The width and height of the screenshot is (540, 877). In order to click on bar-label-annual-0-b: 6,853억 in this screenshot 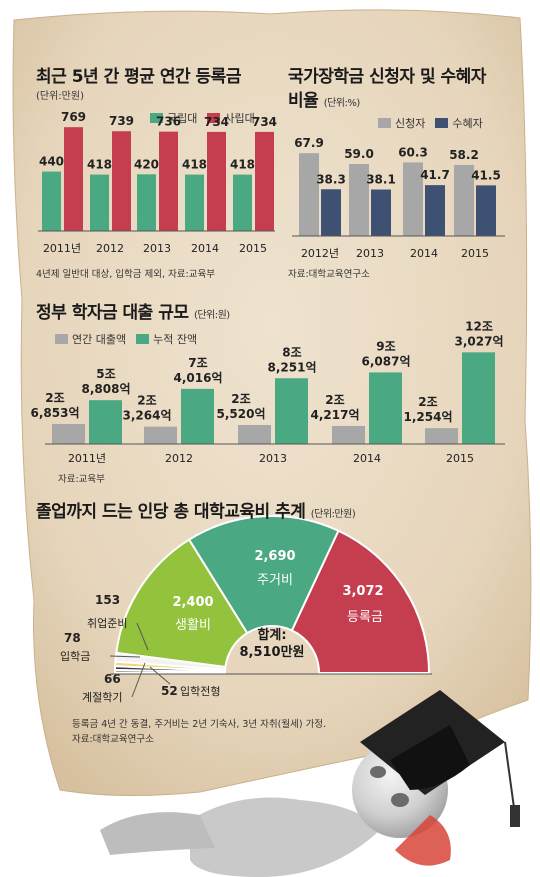, I will do `click(55, 413)`.